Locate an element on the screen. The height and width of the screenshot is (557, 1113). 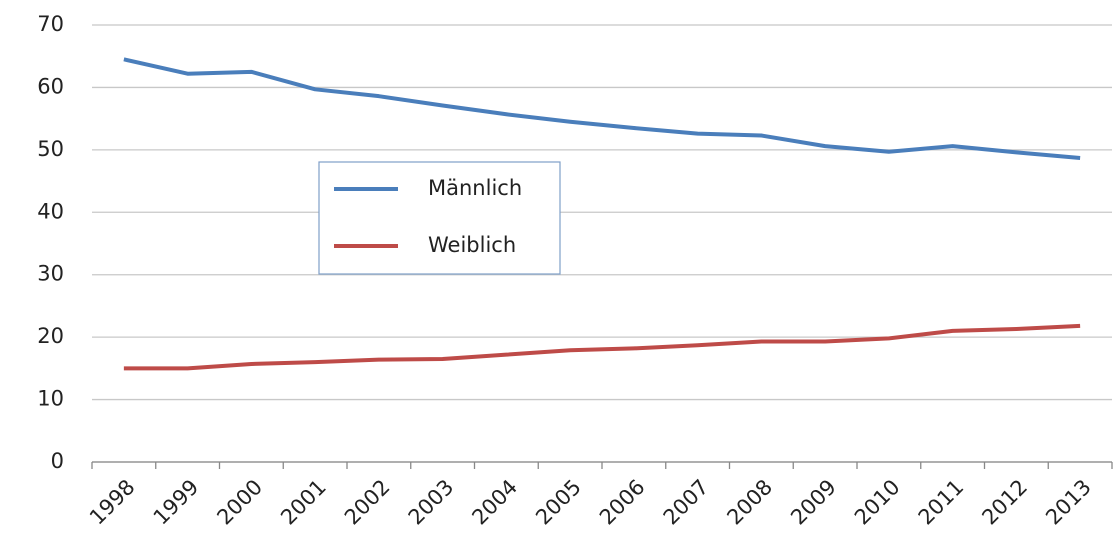
line is located at coordinates (602, 347).